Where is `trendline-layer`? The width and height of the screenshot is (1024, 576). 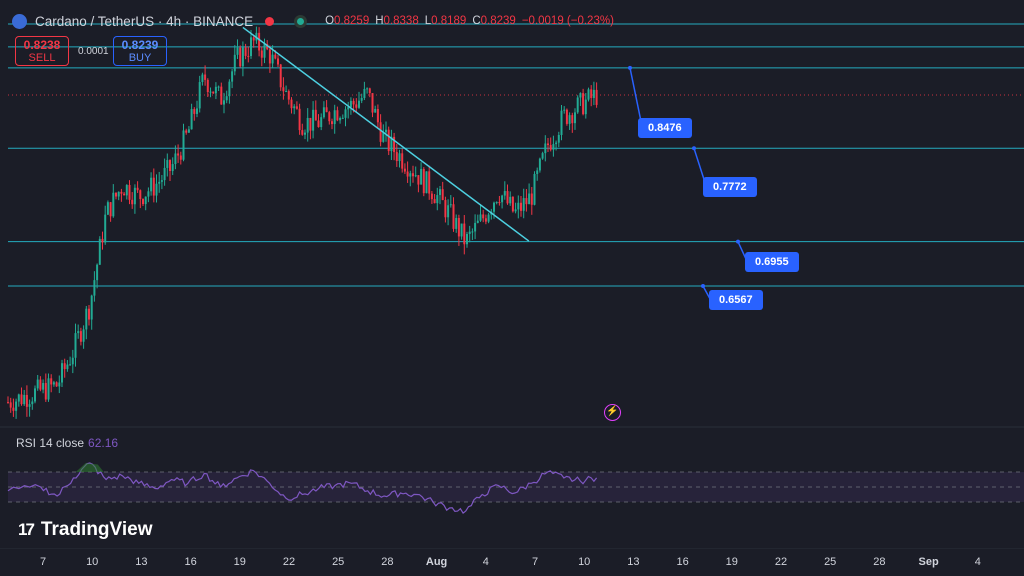
trendline-layer is located at coordinates (386, 134).